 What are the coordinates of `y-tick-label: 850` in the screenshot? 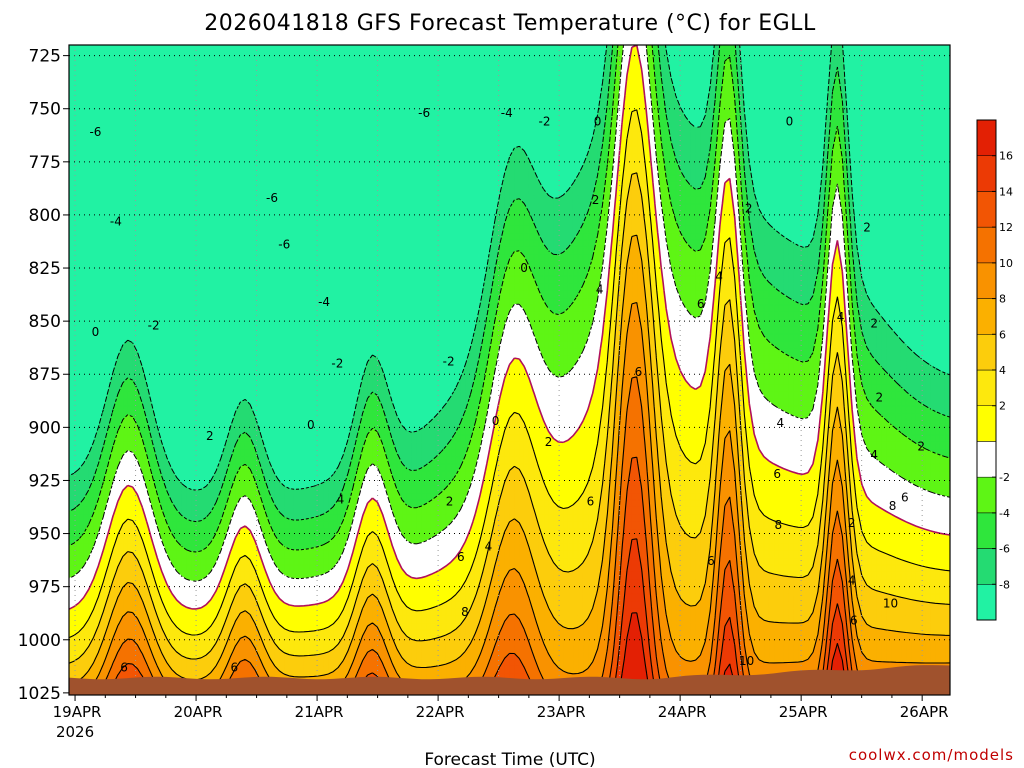 It's located at (45, 322).